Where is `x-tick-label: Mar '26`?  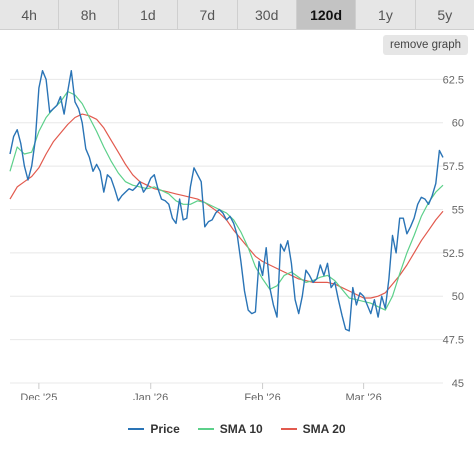
x-tick-label: Mar '26 is located at coordinates (363, 396).